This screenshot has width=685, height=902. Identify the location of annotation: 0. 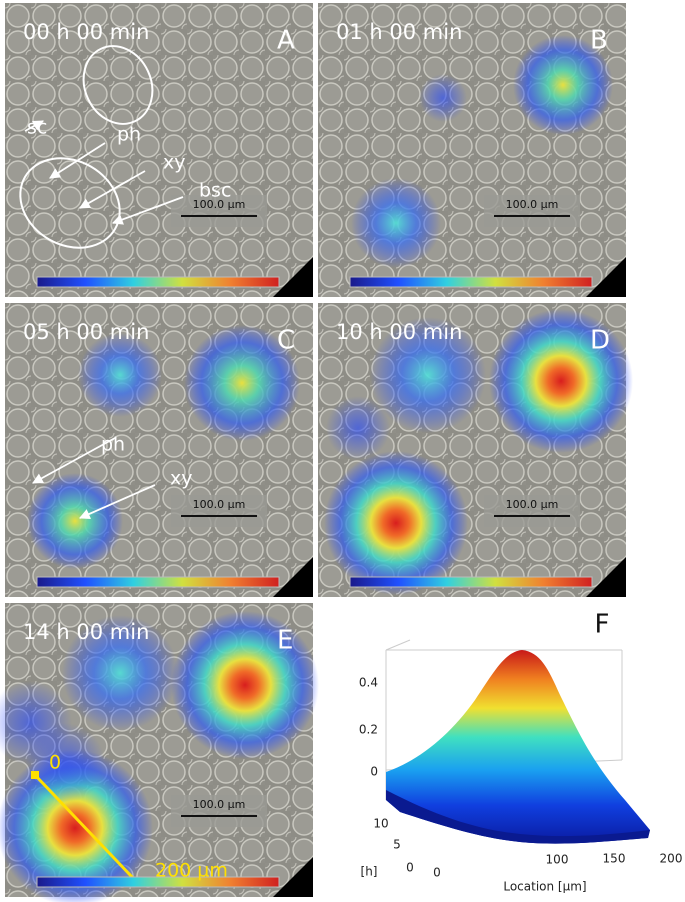
(55, 763).